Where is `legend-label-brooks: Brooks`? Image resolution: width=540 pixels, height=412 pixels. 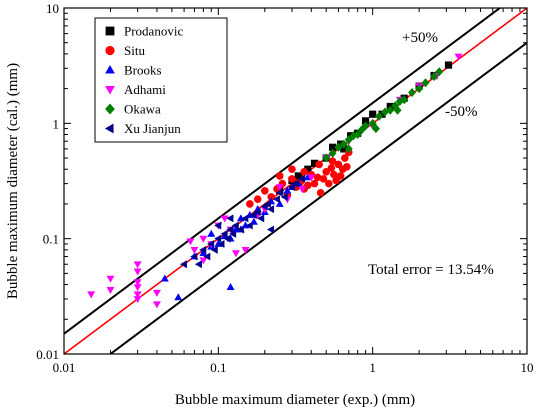 legend-label-brooks: Brooks is located at coordinates (143, 70).